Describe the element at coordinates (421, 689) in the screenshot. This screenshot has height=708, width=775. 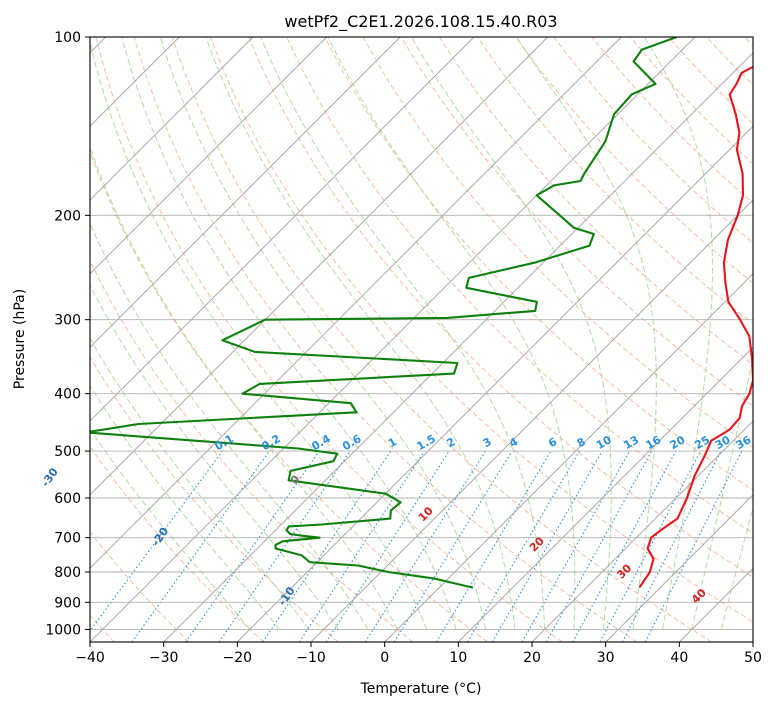
I see `x-axis-label: Temperature (°C)` at that location.